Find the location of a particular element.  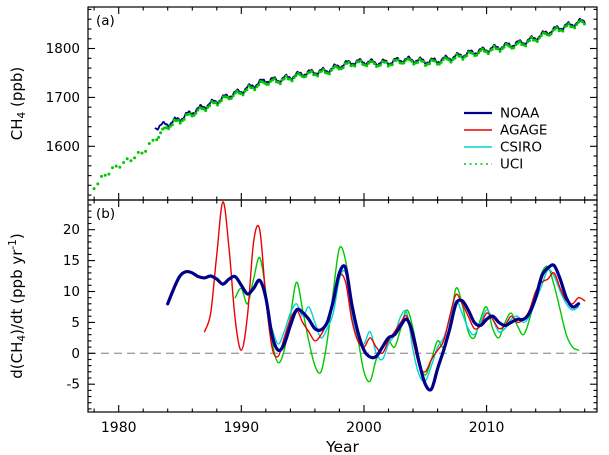

legend-entry-uci: UCI is located at coordinates (493, 165).